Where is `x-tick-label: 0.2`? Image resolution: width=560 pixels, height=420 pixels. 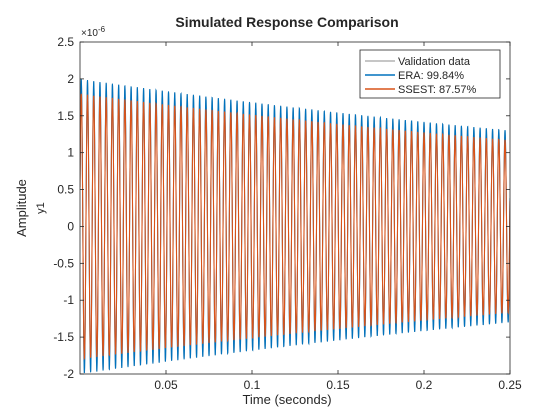
x-tick-label: 0.2 is located at coordinates (424, 385).